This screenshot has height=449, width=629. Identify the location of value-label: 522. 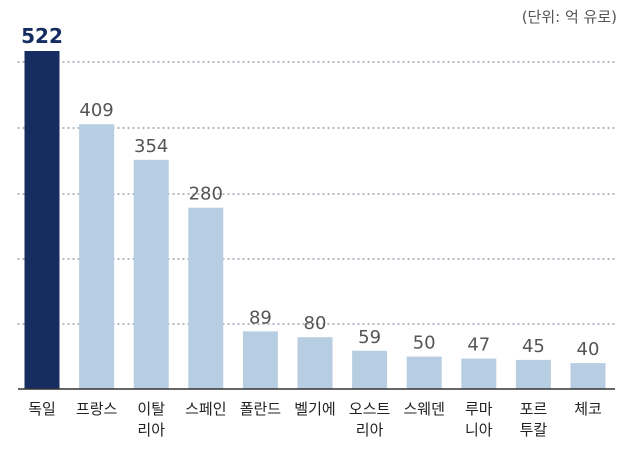
(42, 36).